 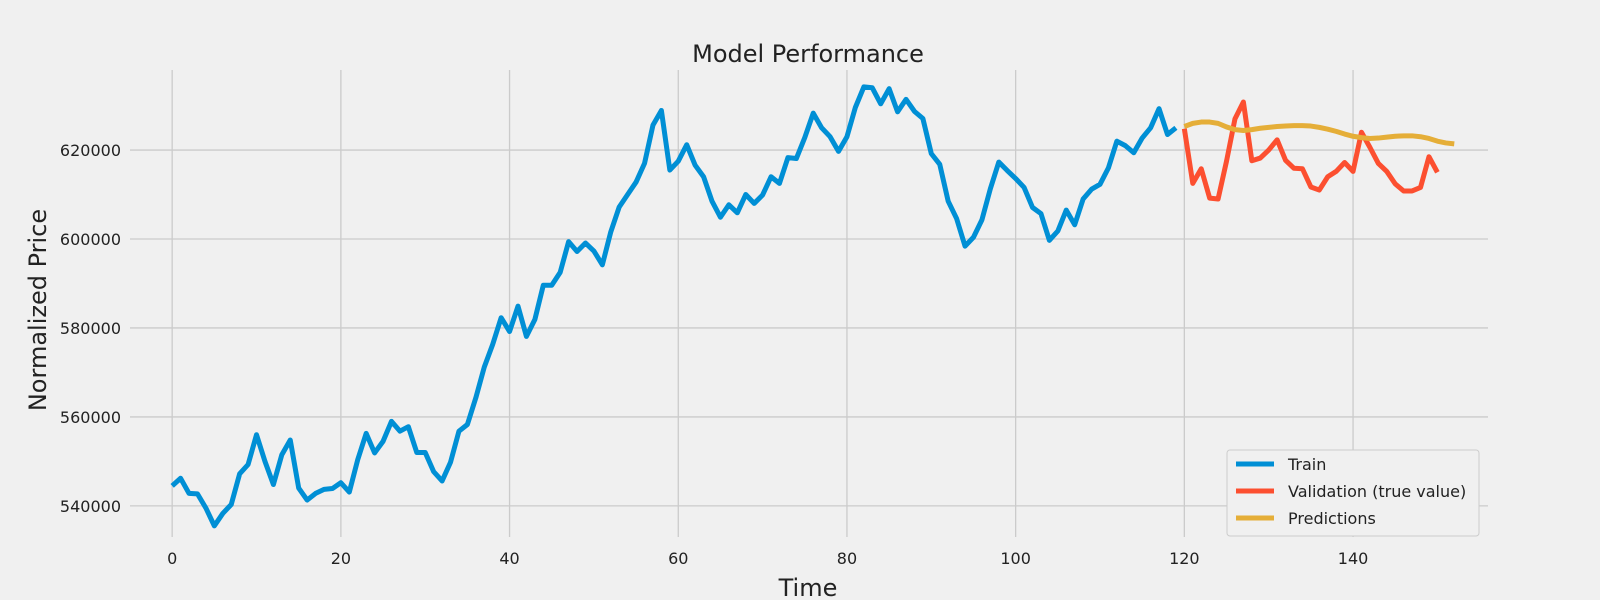 What do you see at coordinates (341, 558) in the screenshot?
I see `x-tick-label: 20` at bounding box center [341, 558].